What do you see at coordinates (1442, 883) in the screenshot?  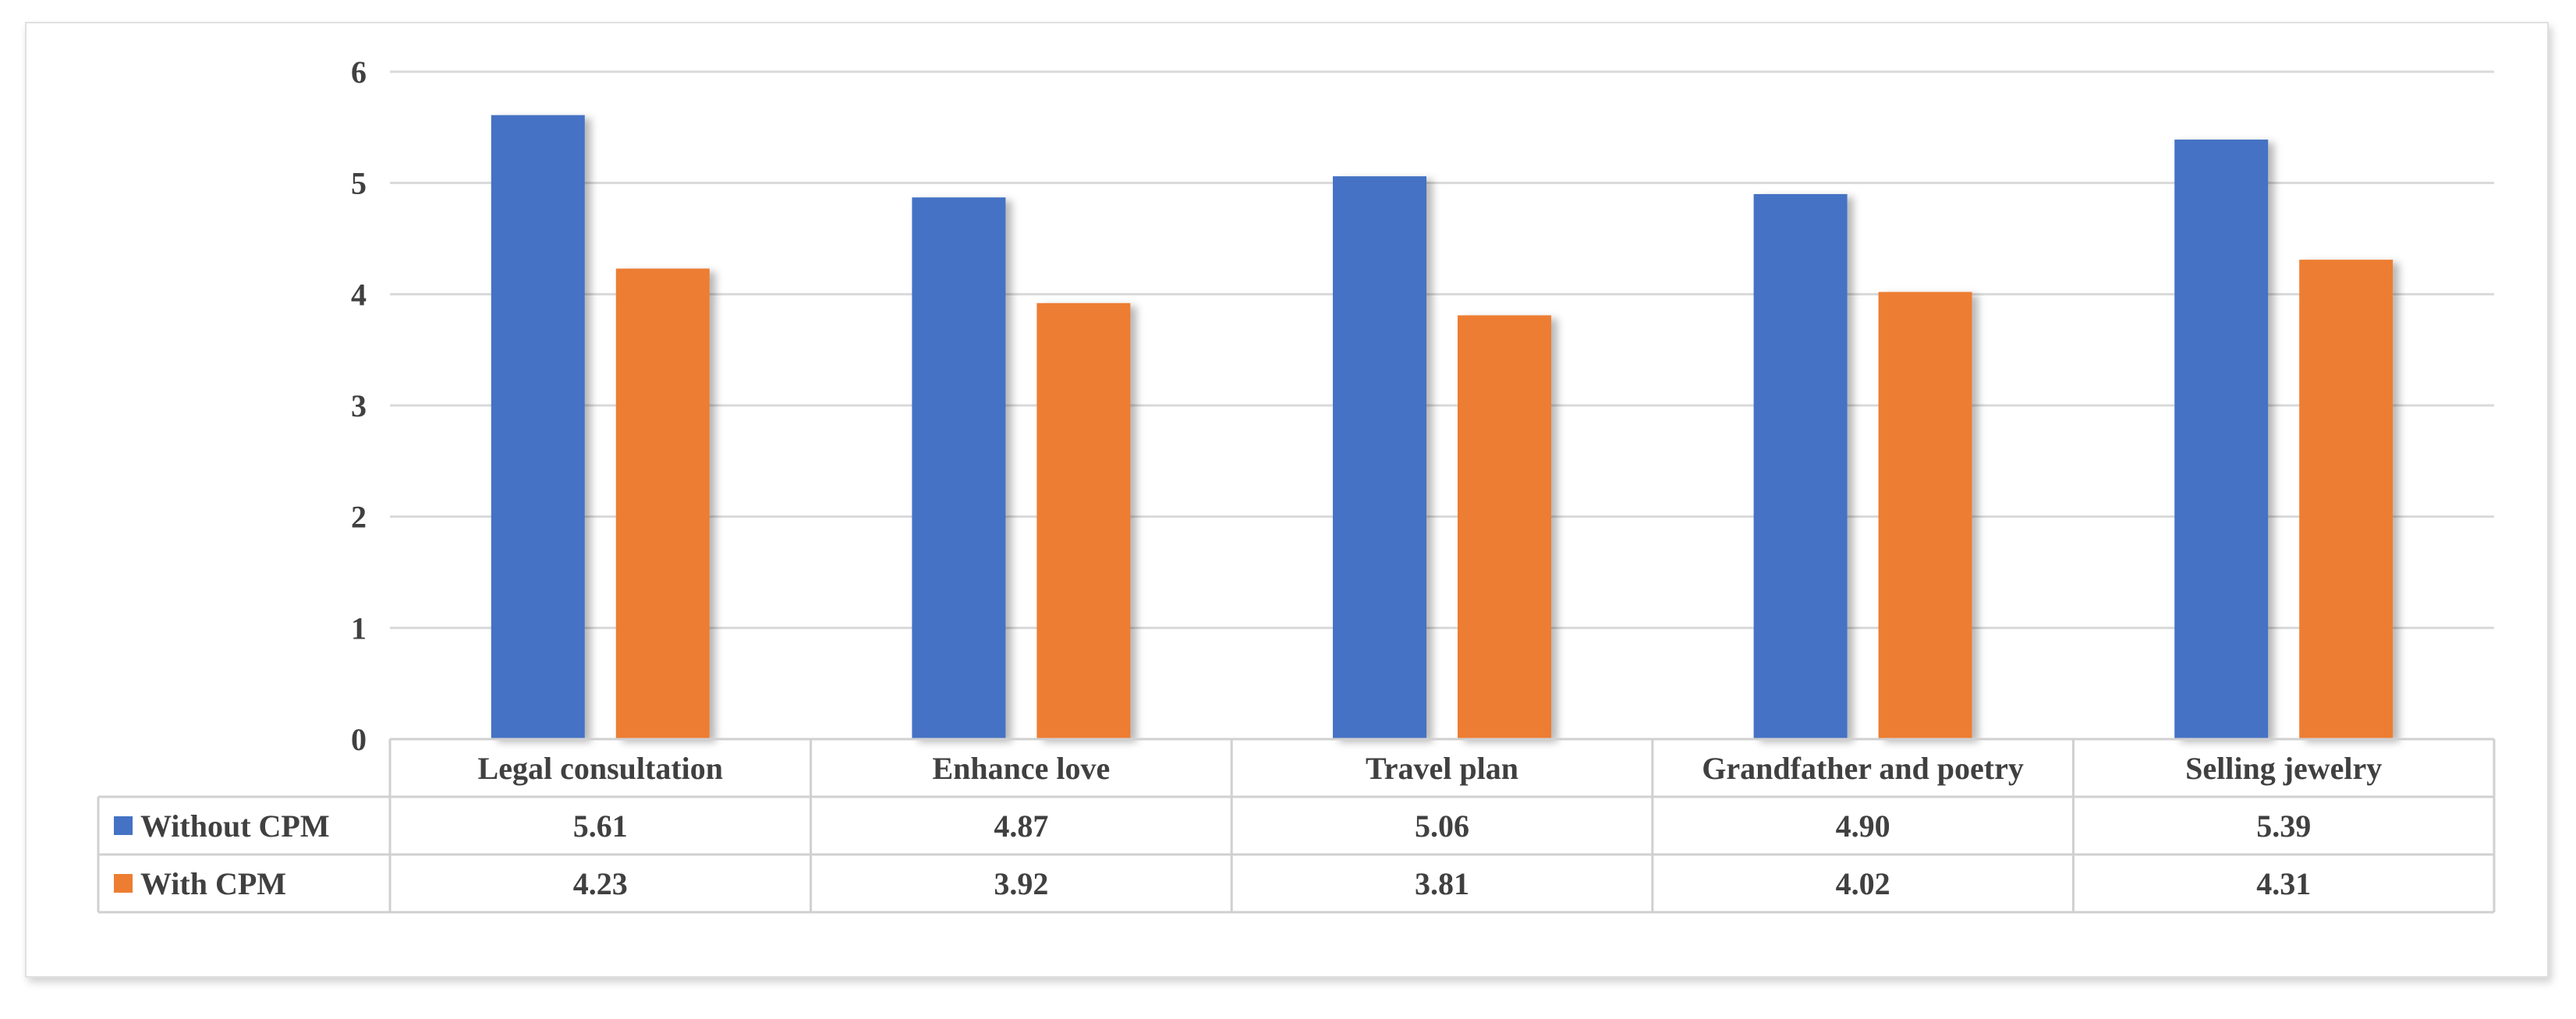 I see `data-label: 3.81` at bounding box center [1442, 883].